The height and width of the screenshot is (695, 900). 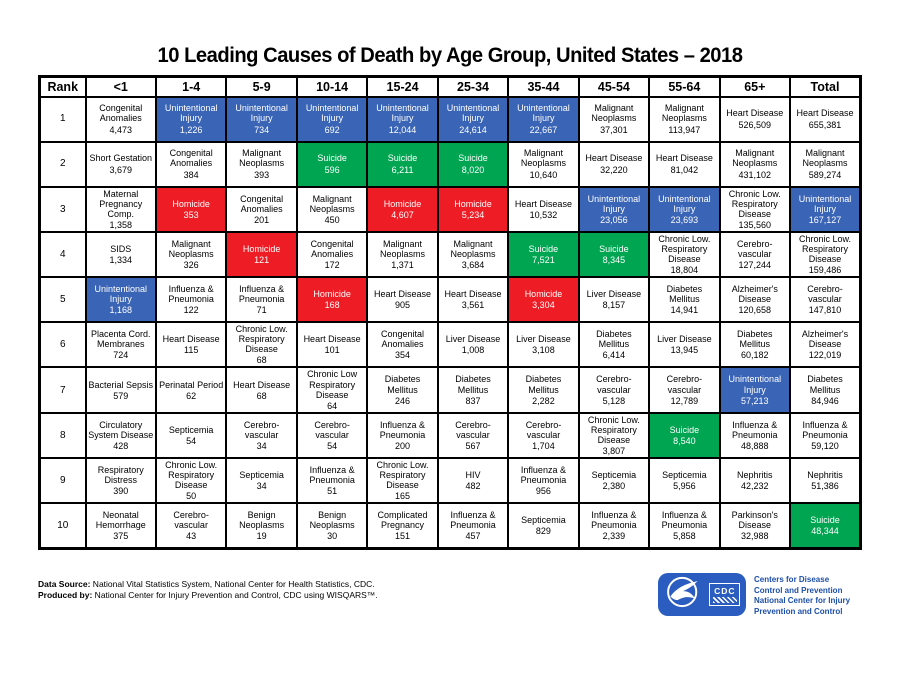 I want to click on cdc-wordmark: CDC, so click(x=725, y=590).